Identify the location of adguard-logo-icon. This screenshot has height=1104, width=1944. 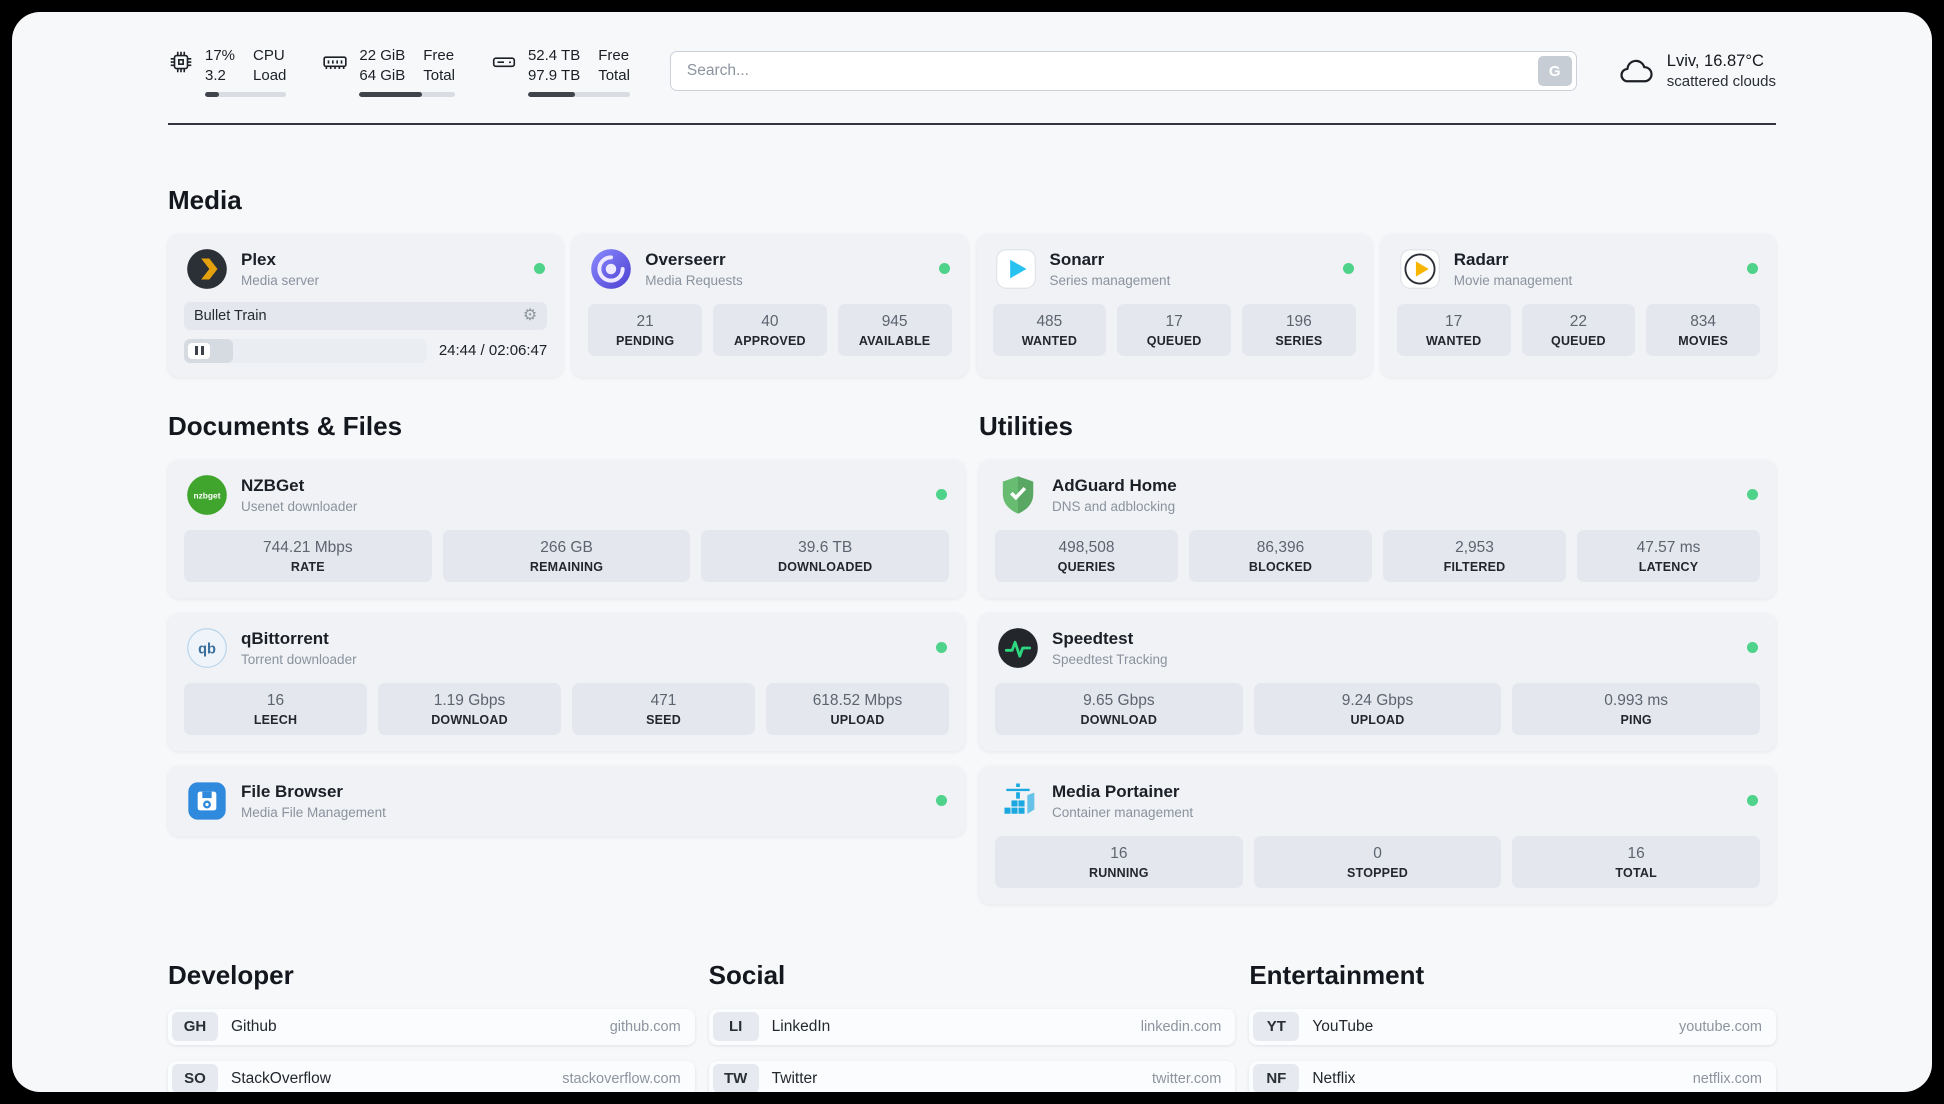
(1018, 495).